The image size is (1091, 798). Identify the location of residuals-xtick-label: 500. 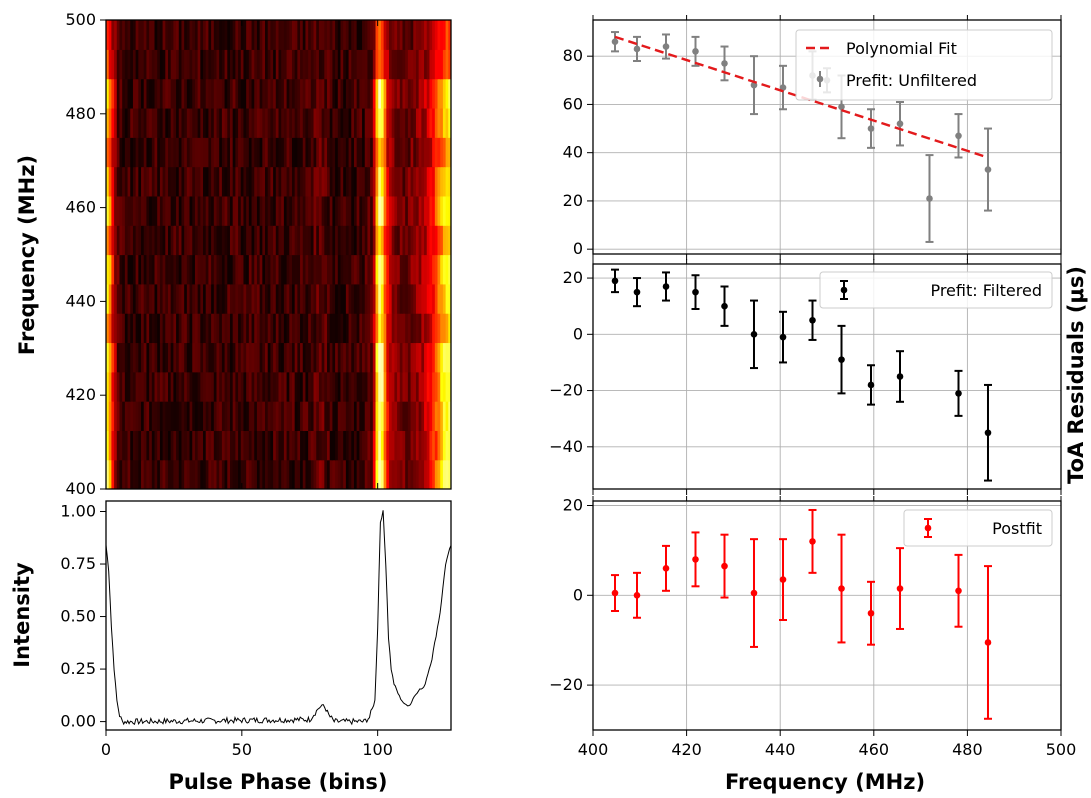
(1061, 749).